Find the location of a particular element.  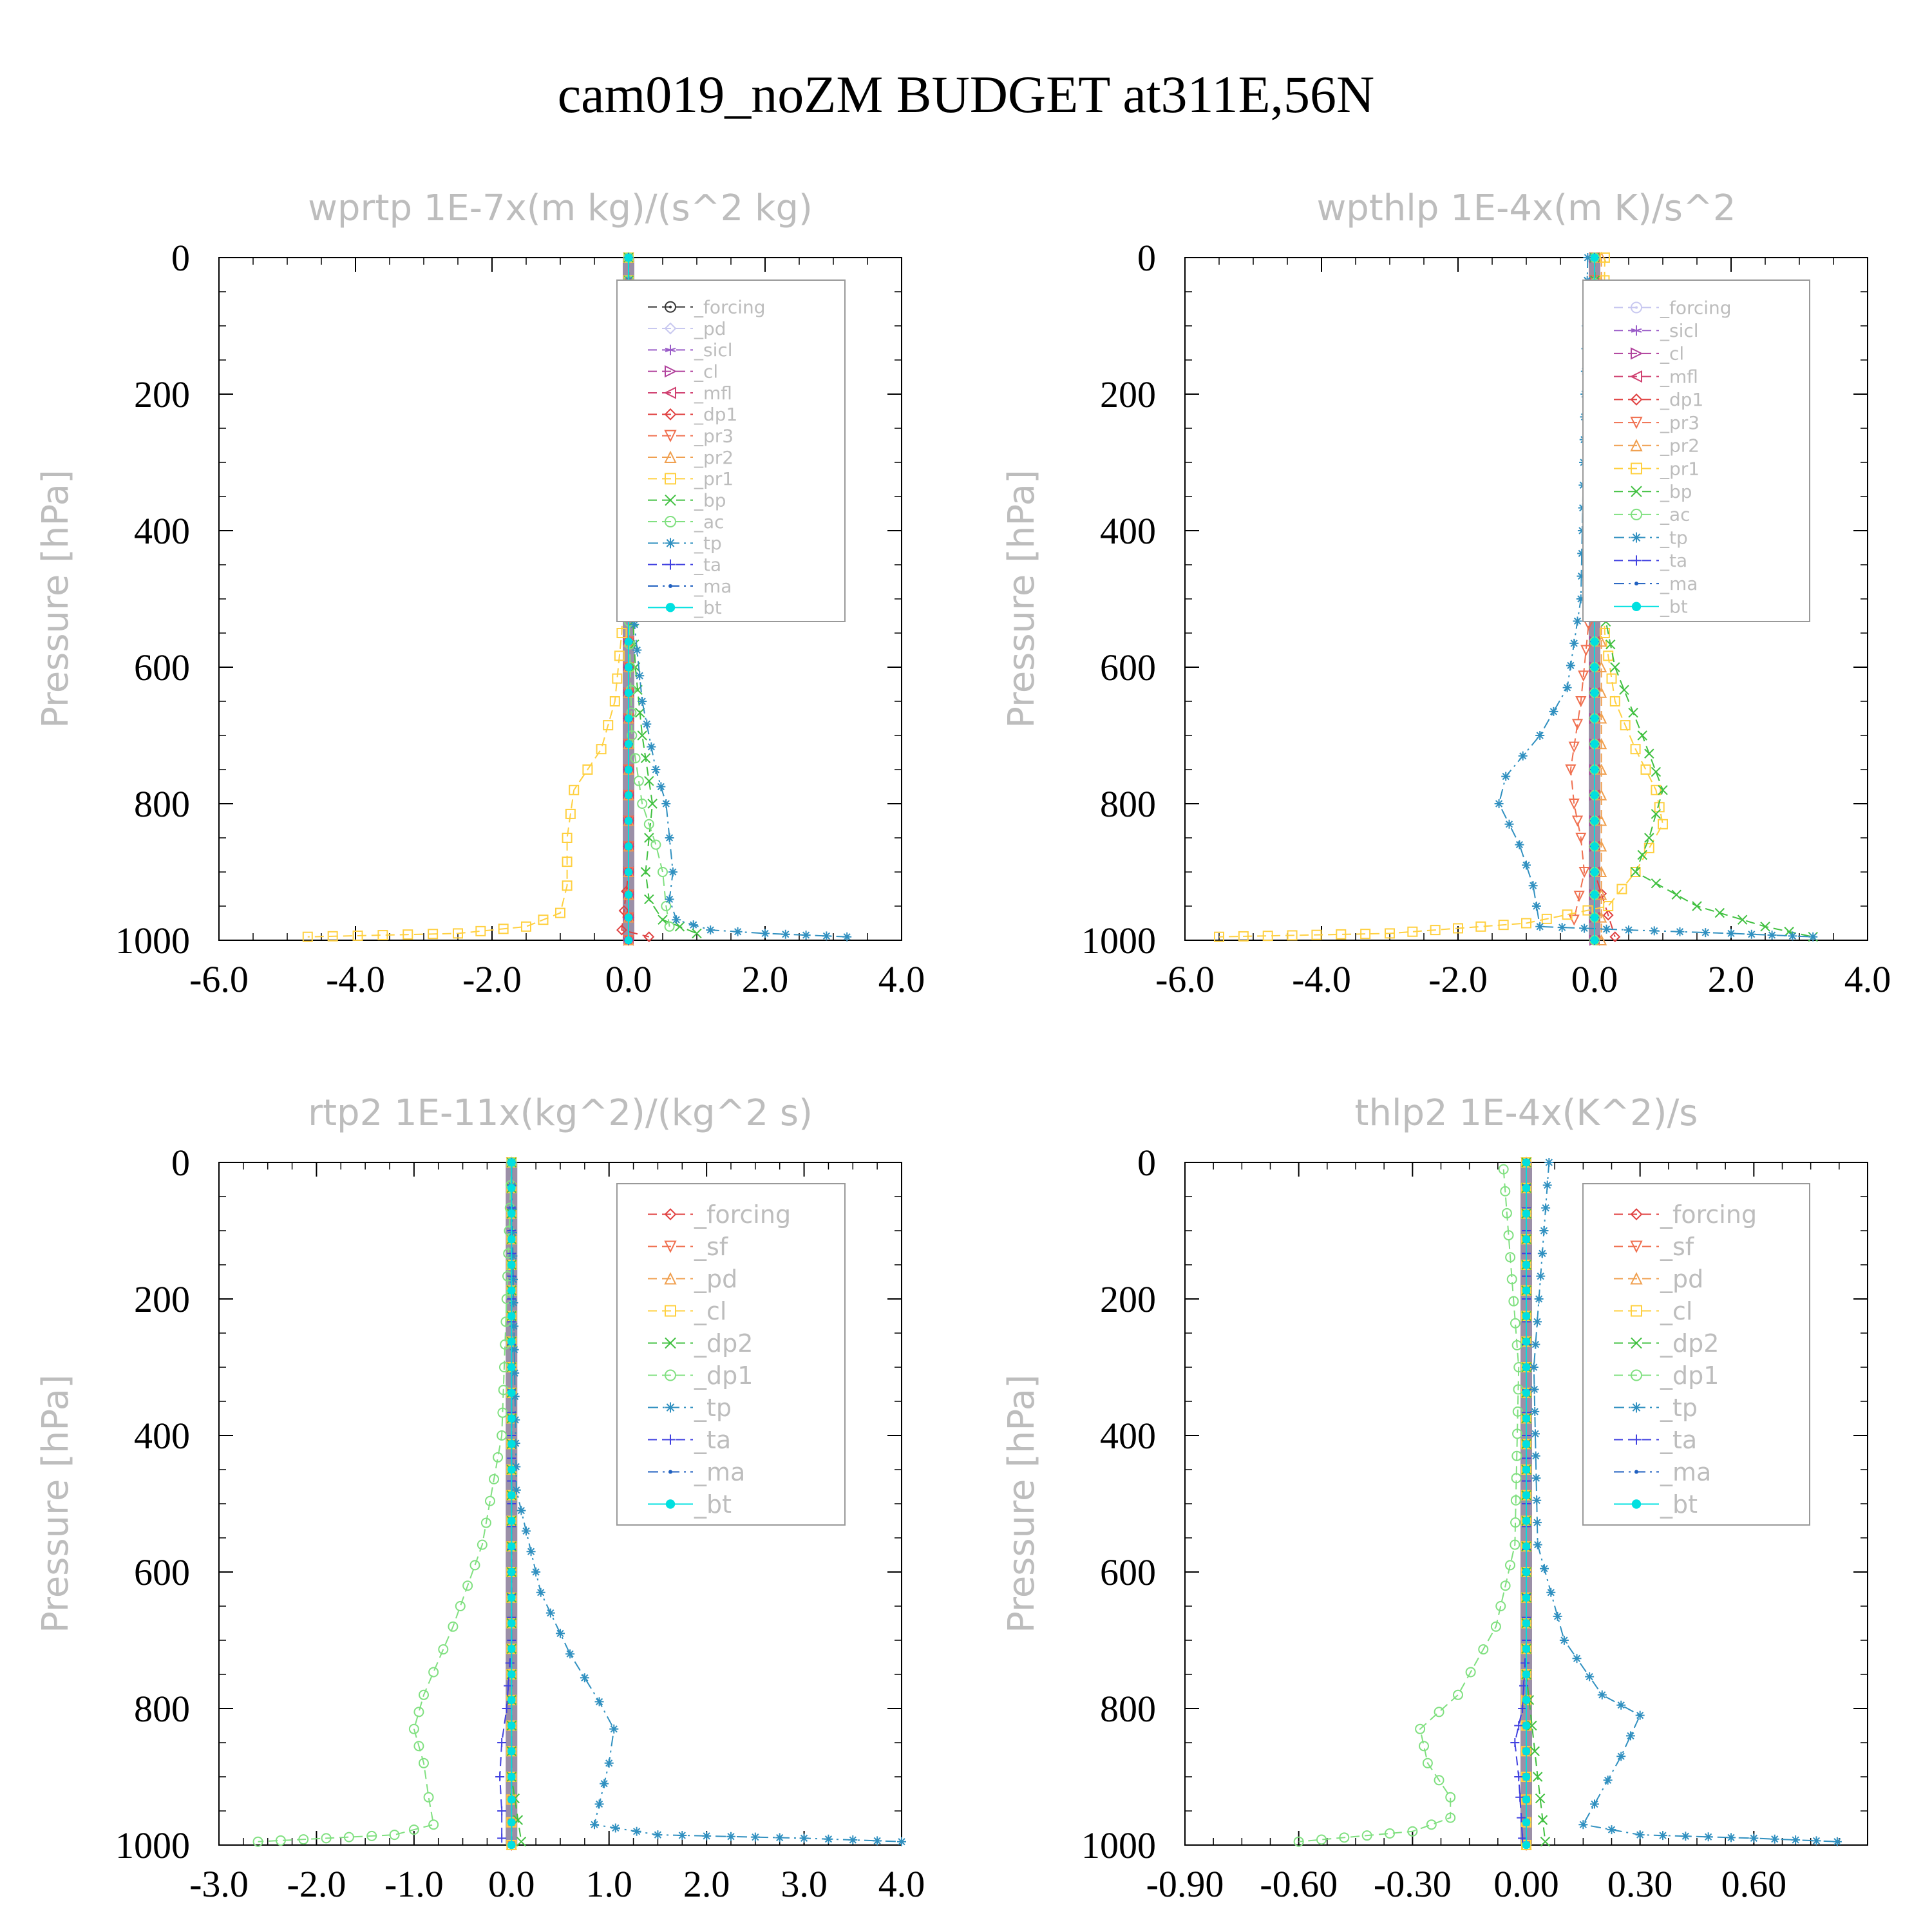

x-tick-label: -0.30 is located at coordinates (1413, 1884).